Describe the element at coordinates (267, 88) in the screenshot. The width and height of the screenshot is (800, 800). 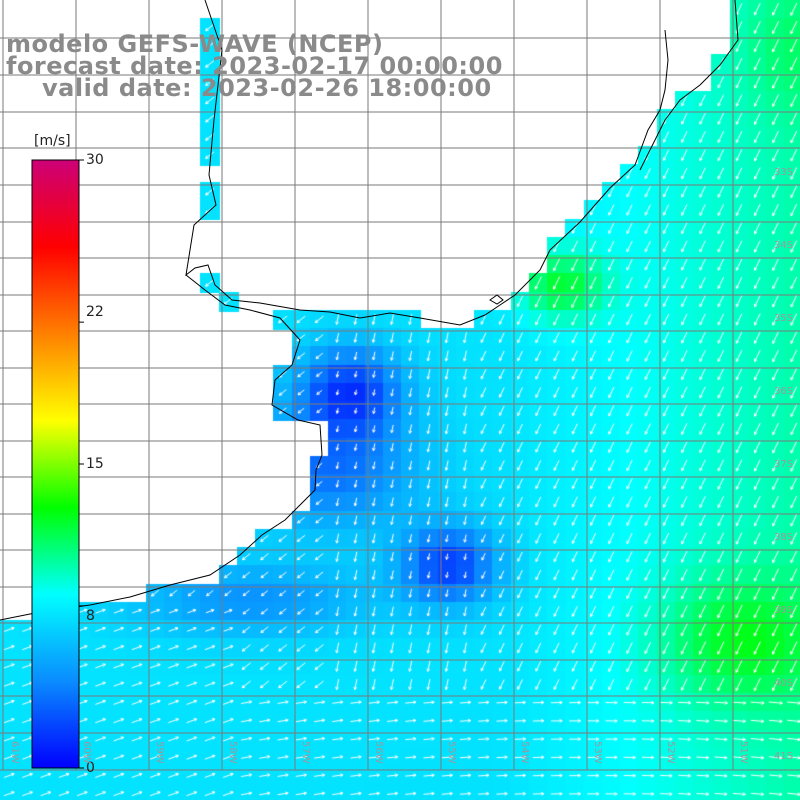
I see `title-valid-date: valid date: 2023-02-26 18:00:00` at that location.